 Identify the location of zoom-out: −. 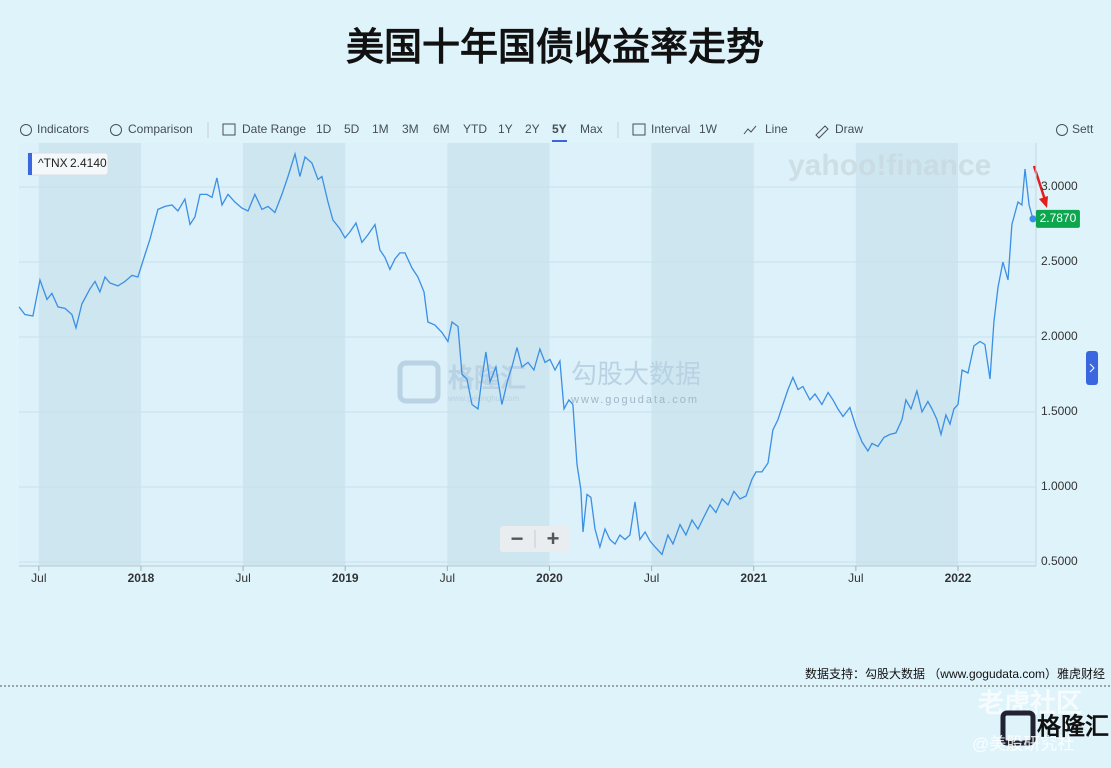
(517, 538).